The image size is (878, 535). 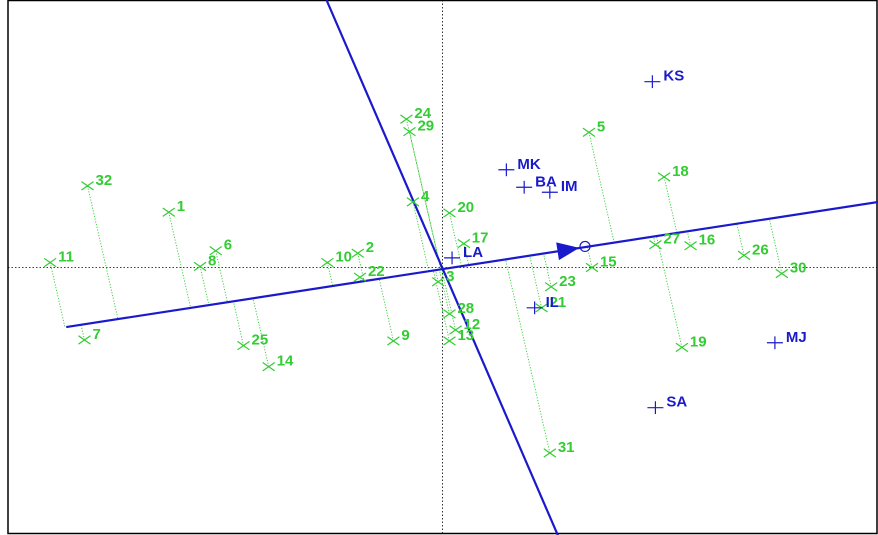 What do you see at coordinates (425, 126) in the screenshot?
I see `observation-label-29: 29` at bounding box center [425, 126].